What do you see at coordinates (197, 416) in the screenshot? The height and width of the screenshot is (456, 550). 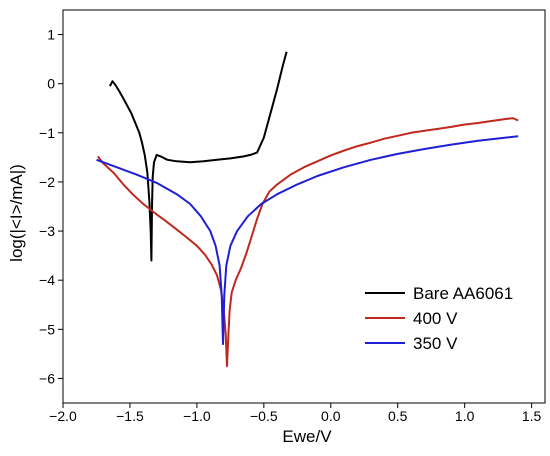 I see `x-tick-label: −1.0` at bounding box center [197, 416].